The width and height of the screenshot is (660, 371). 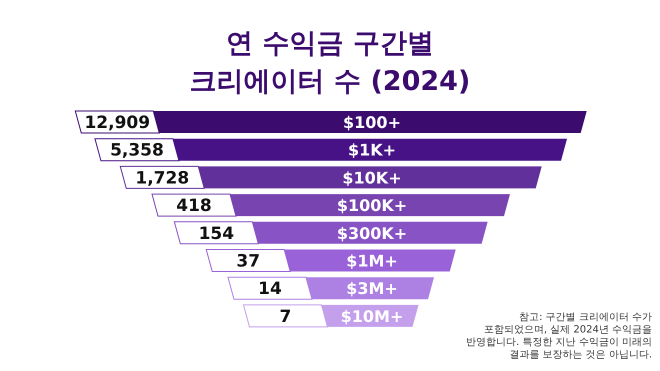 What do you see at coordinates (372, 316) in the screenshot?
I see `category-label: $10M+` at bounding box center [372, 316].